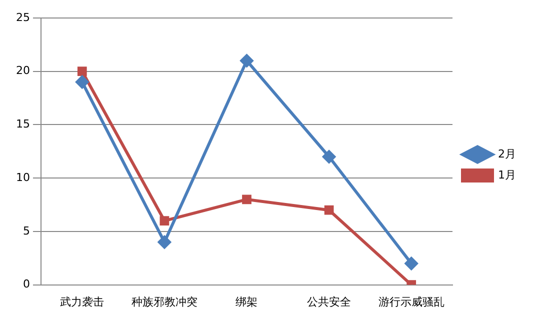  What do you see at coordinates (411, 301) in the screenshot?
I see `x-tick-label: 游行示威骚乱` at bounding box center [411, 301].